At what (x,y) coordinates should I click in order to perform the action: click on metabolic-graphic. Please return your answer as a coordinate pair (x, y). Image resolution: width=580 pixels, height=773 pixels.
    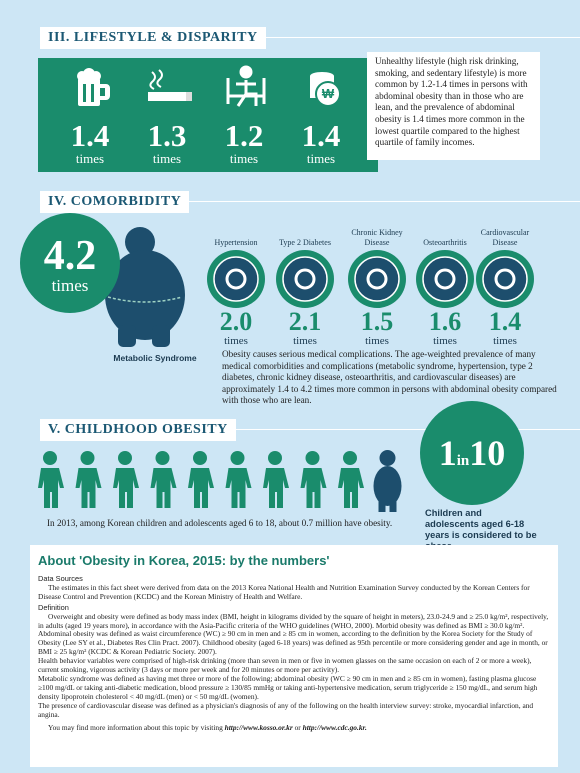
    Looking at the image, I should click on (102, 280).